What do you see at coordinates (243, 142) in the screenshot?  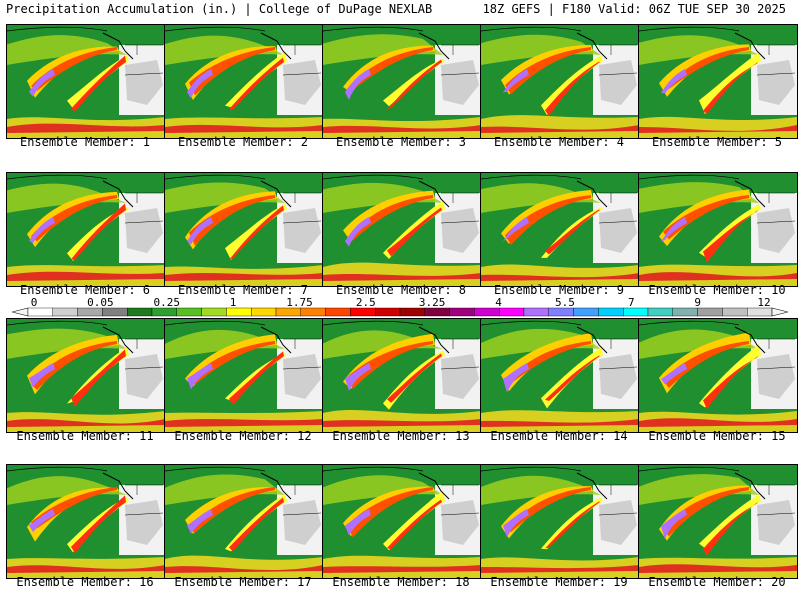 I see `ensemble-member-label: Ensemble Member: 2` at bounding box center [243, 142].